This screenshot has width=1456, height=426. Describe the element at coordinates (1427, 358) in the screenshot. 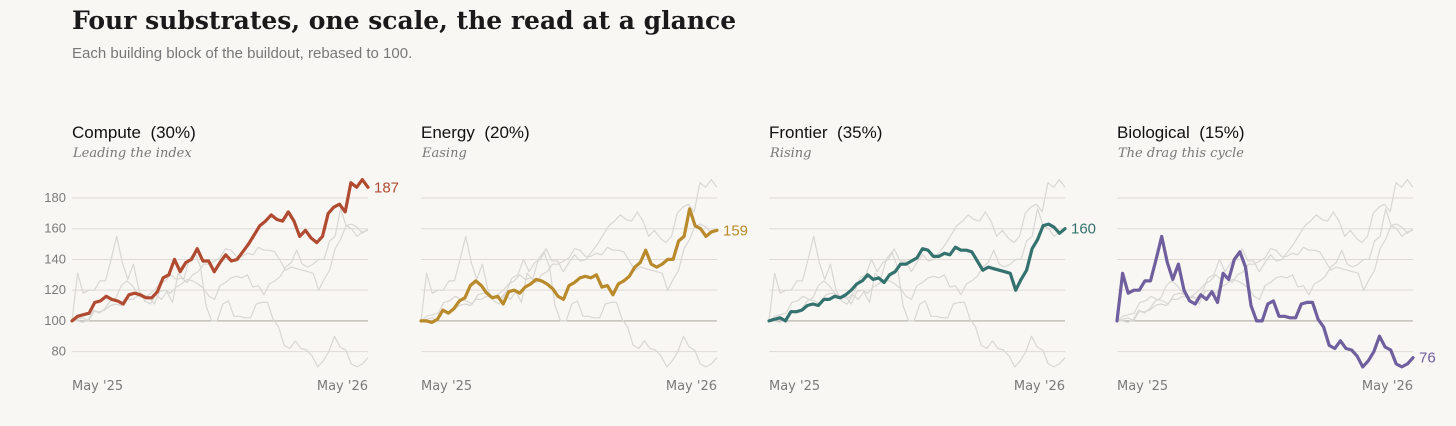

I see `end-value-label: 76` at that location.